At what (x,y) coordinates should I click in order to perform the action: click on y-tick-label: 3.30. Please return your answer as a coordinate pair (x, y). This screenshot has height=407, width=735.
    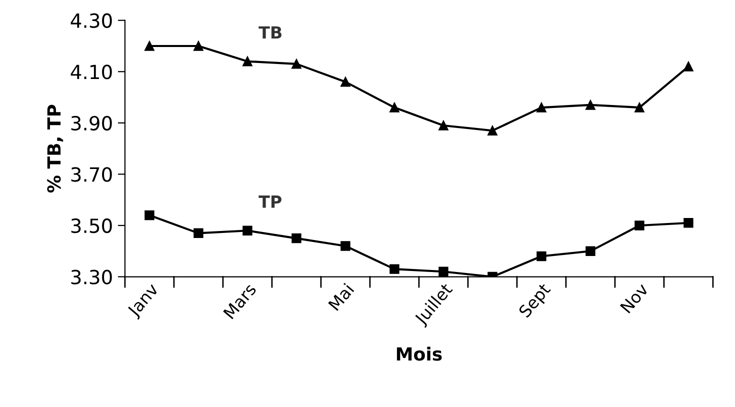
    Looking at the image, I should click on (91, 277).